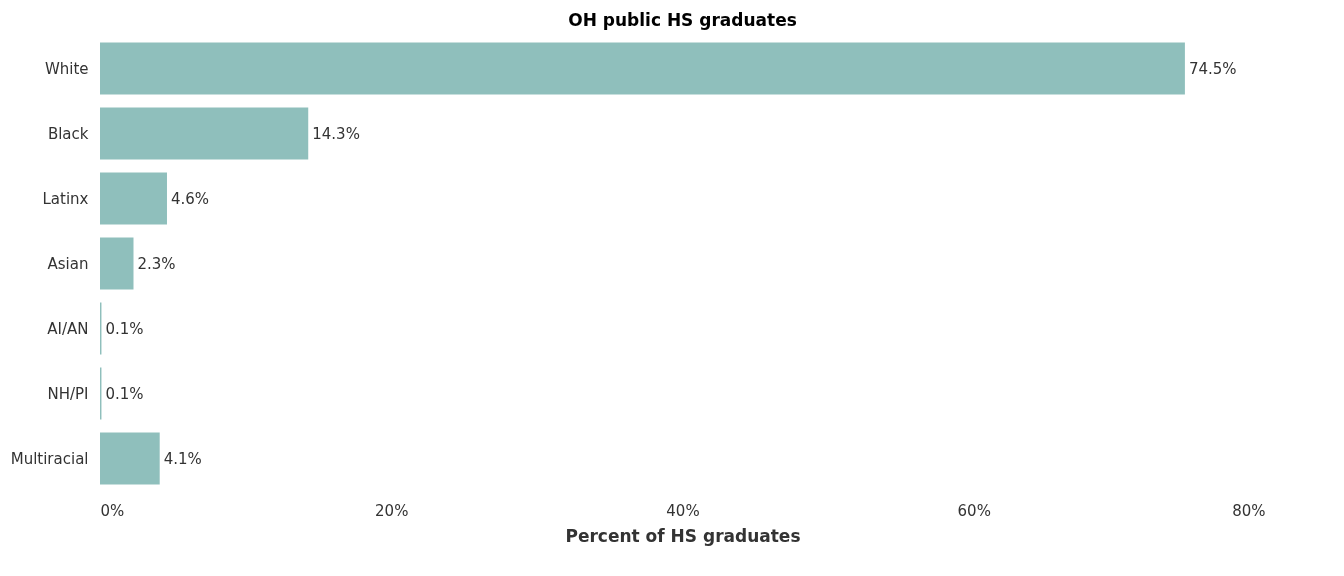 This screenshot has height=576, width=1344. I want to click on y-tick-label: AI/AN, so click(68, 328).